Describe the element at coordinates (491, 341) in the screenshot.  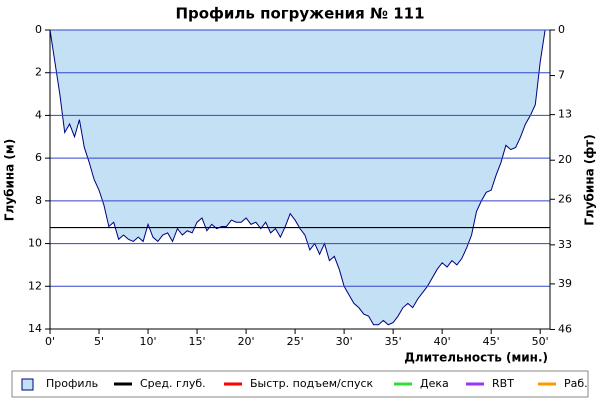
I see `x-tick-label: 45'` at that location.